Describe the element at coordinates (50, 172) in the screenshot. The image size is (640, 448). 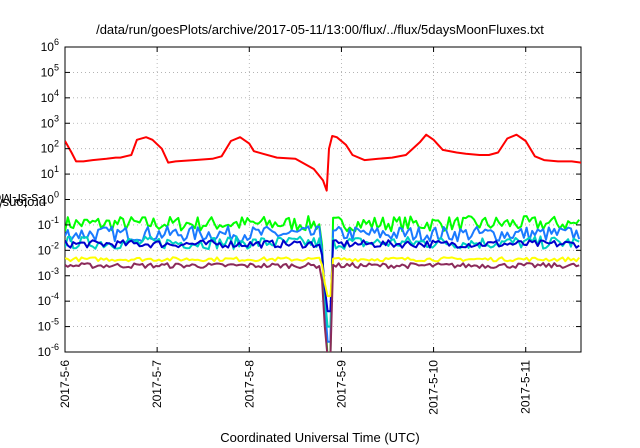
I see `y-tick-label: 10¹` at that location.